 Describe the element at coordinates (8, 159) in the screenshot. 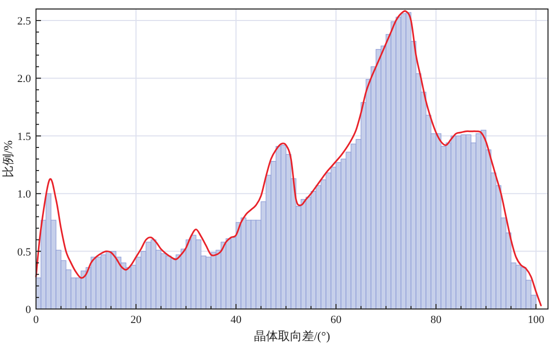

I see `y-axis-title: 比例/%` at that location.